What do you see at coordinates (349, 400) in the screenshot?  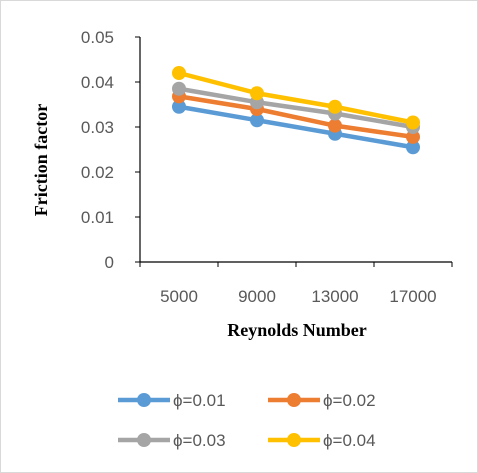 I see `legend-label: ϕ=0.02` at bounding box center [349, 400].